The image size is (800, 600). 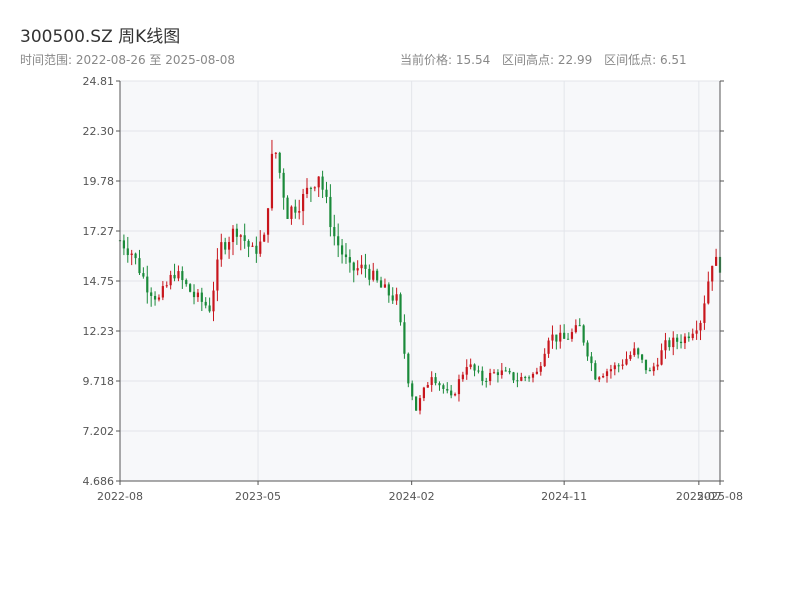 I want to click on range-low-label: 区间低点: 6.51, so click(x=645, y=60).